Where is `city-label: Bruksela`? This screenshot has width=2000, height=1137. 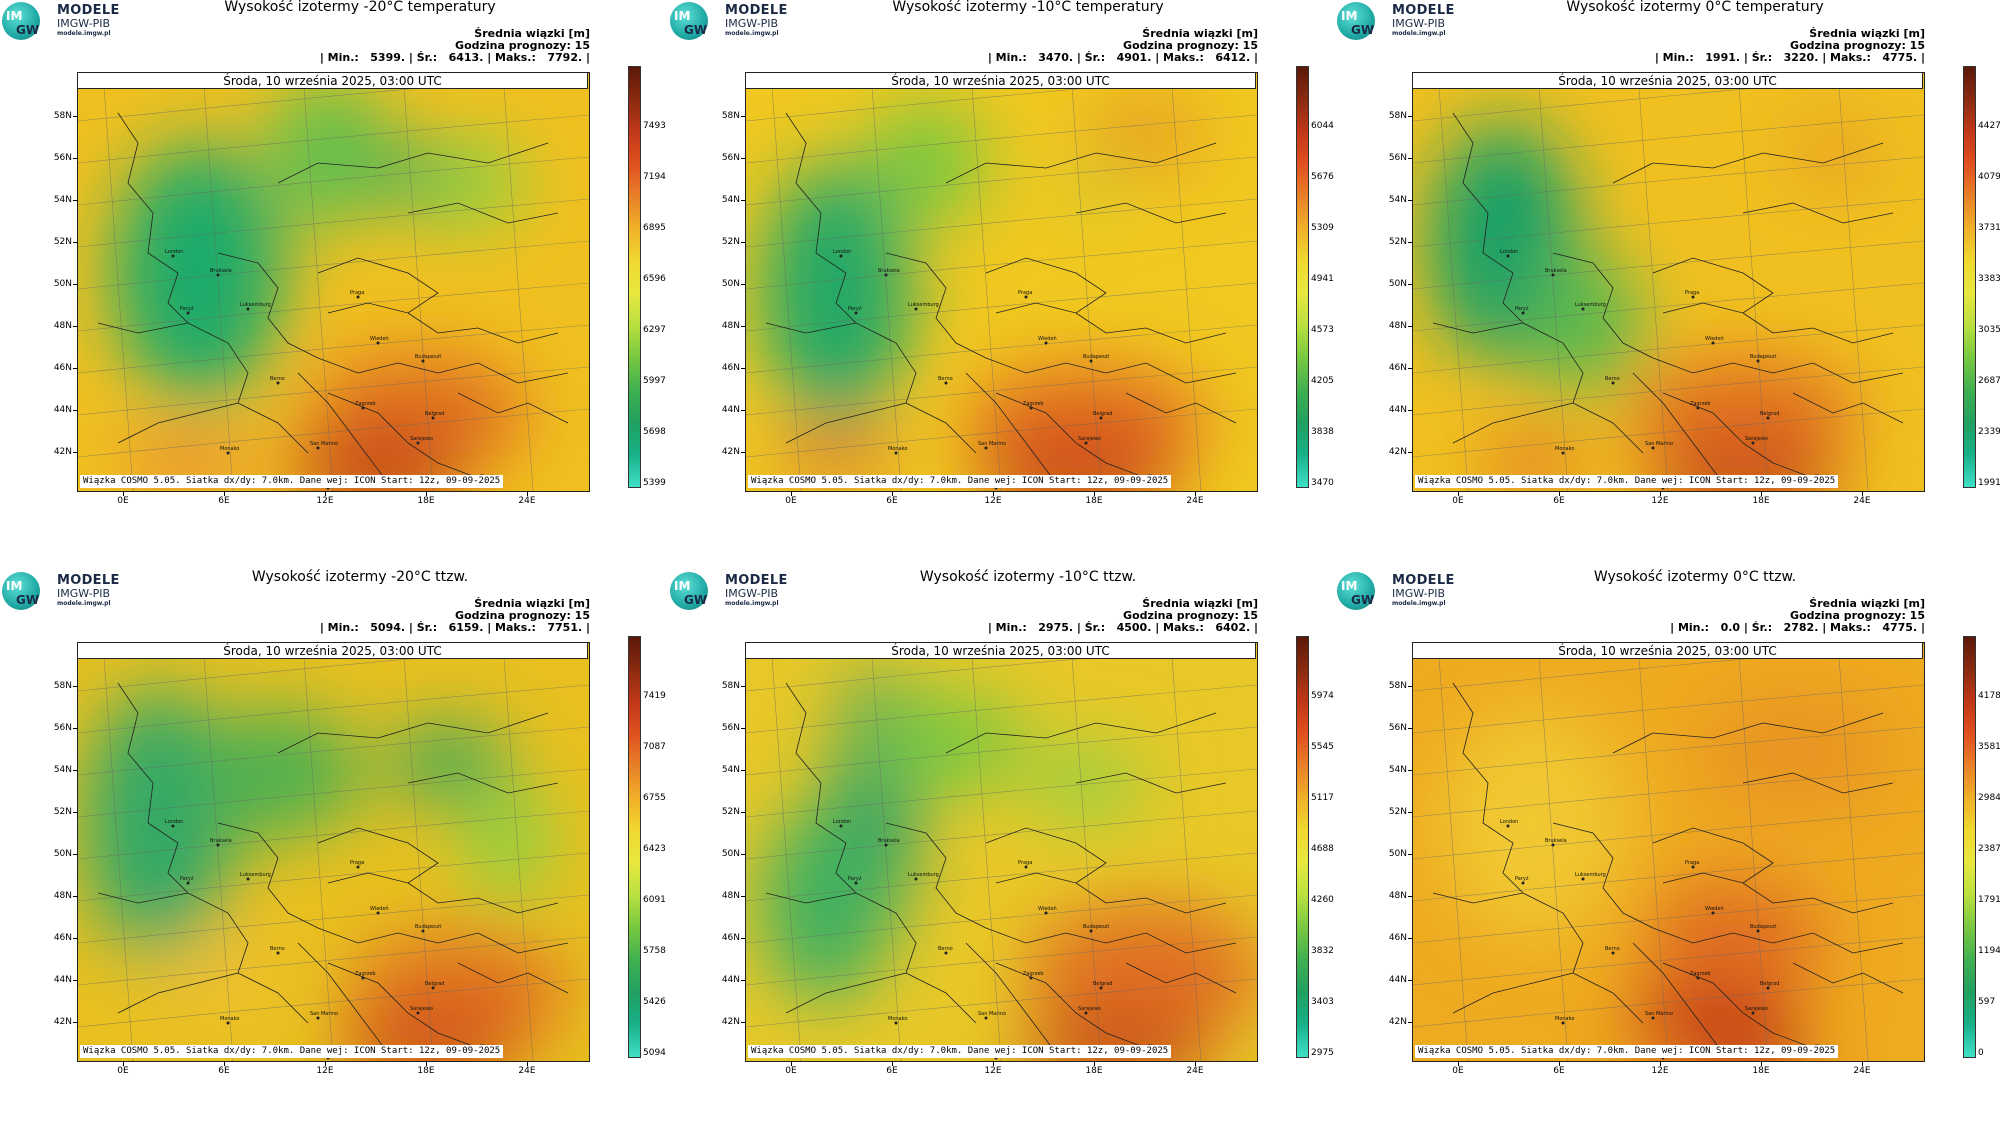 city-label: Bruksela is located at coordinates (889, 271).